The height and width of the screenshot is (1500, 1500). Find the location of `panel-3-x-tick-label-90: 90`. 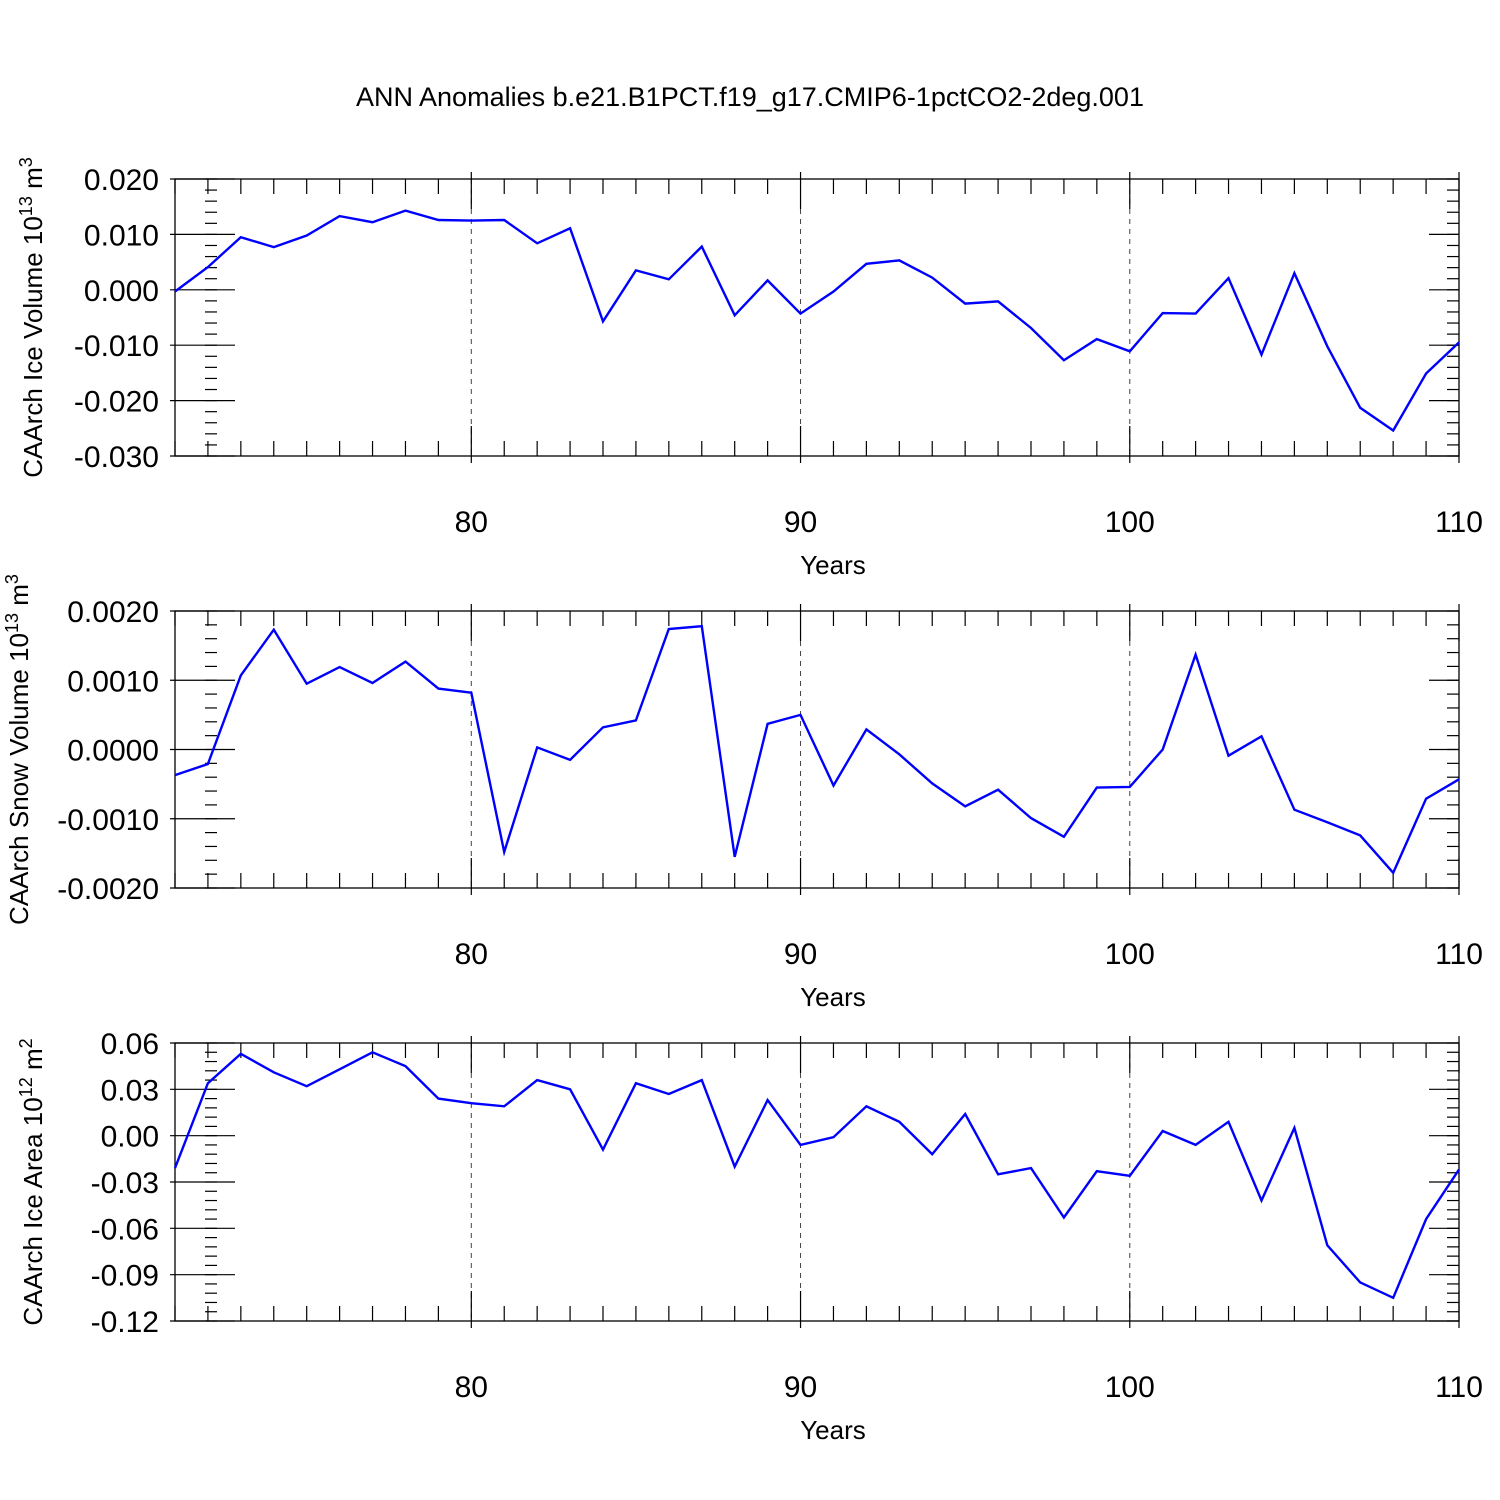

panel-3-x-tick-label-90: 90 is located at coordinates (800, 1387).